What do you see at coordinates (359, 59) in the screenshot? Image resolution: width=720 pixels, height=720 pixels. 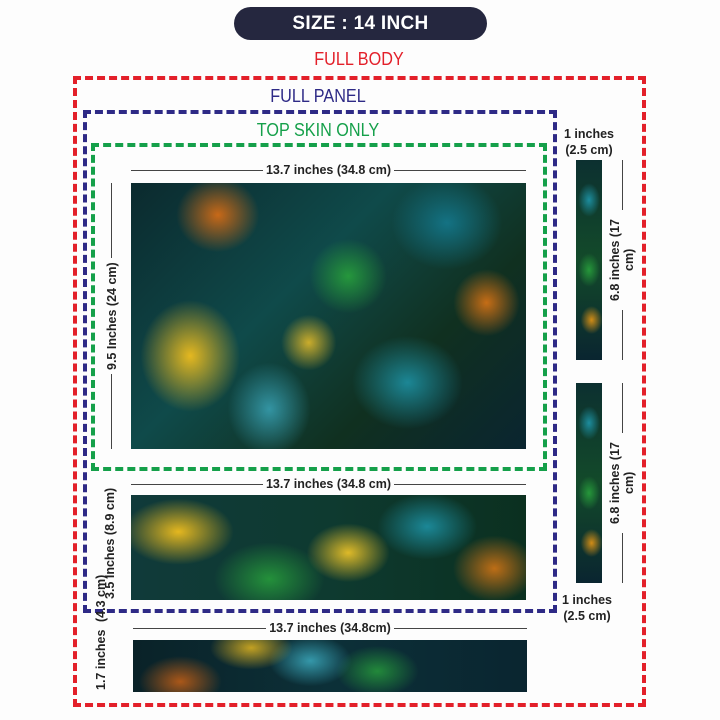 I see `full-body-label: FULL BODY` at bounding box center [359, 59].